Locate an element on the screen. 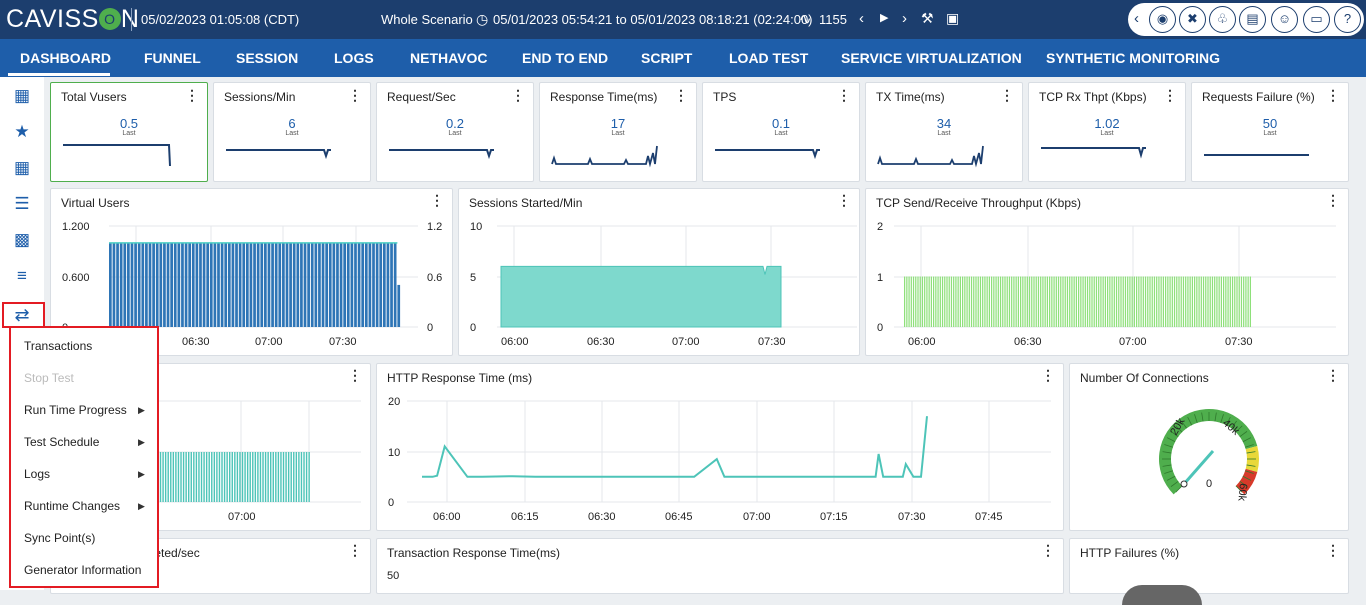 The image size is (1366, 605). kpi-card-response-time: Response Time(ms) ⋮ 17 Last is located at coordinates (618, 132).